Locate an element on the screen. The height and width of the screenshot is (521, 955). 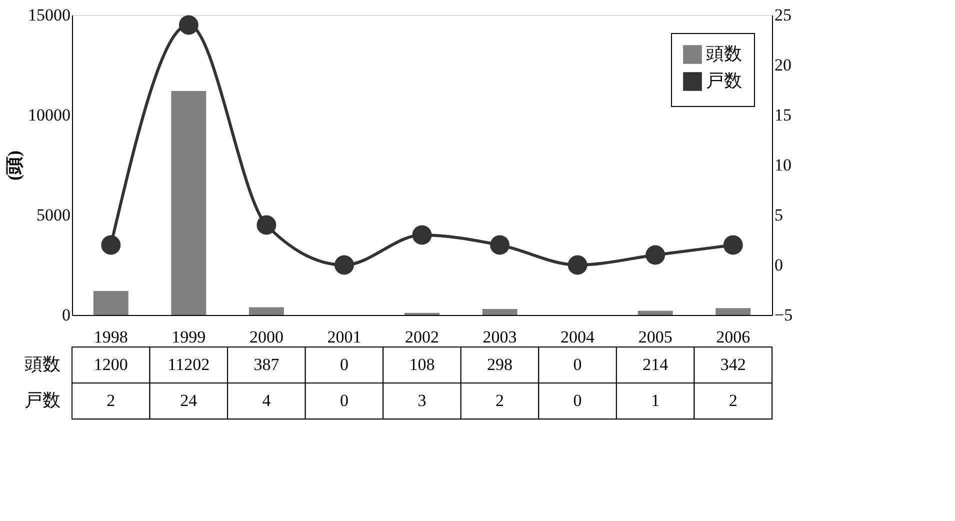
data-label: 1200 is located at coordinates (111, 364).